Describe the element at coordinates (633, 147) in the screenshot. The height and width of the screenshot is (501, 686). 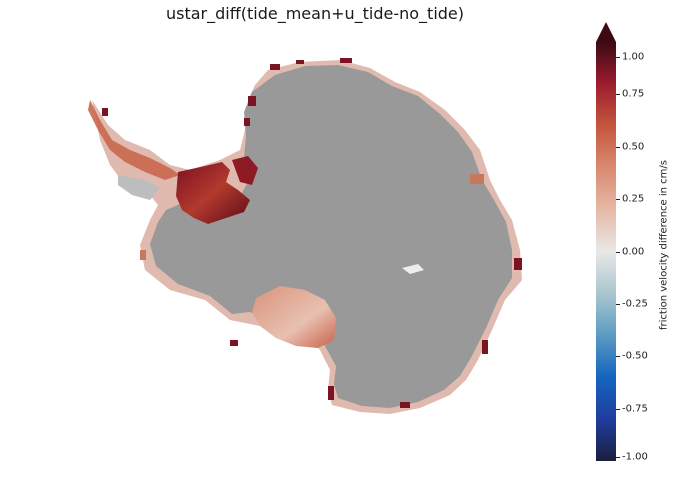
I see `colorbar-tick-label: 0.50` at that location.